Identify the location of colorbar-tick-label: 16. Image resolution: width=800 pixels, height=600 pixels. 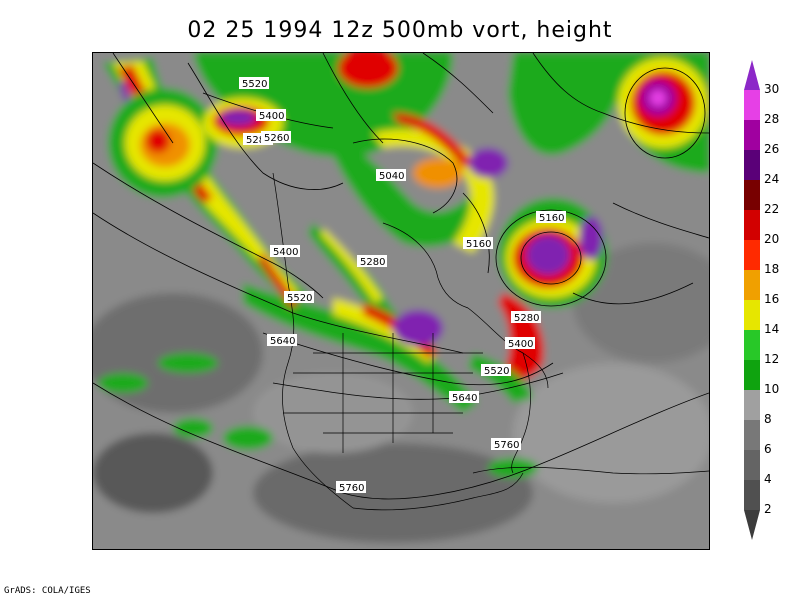
(772, 299).